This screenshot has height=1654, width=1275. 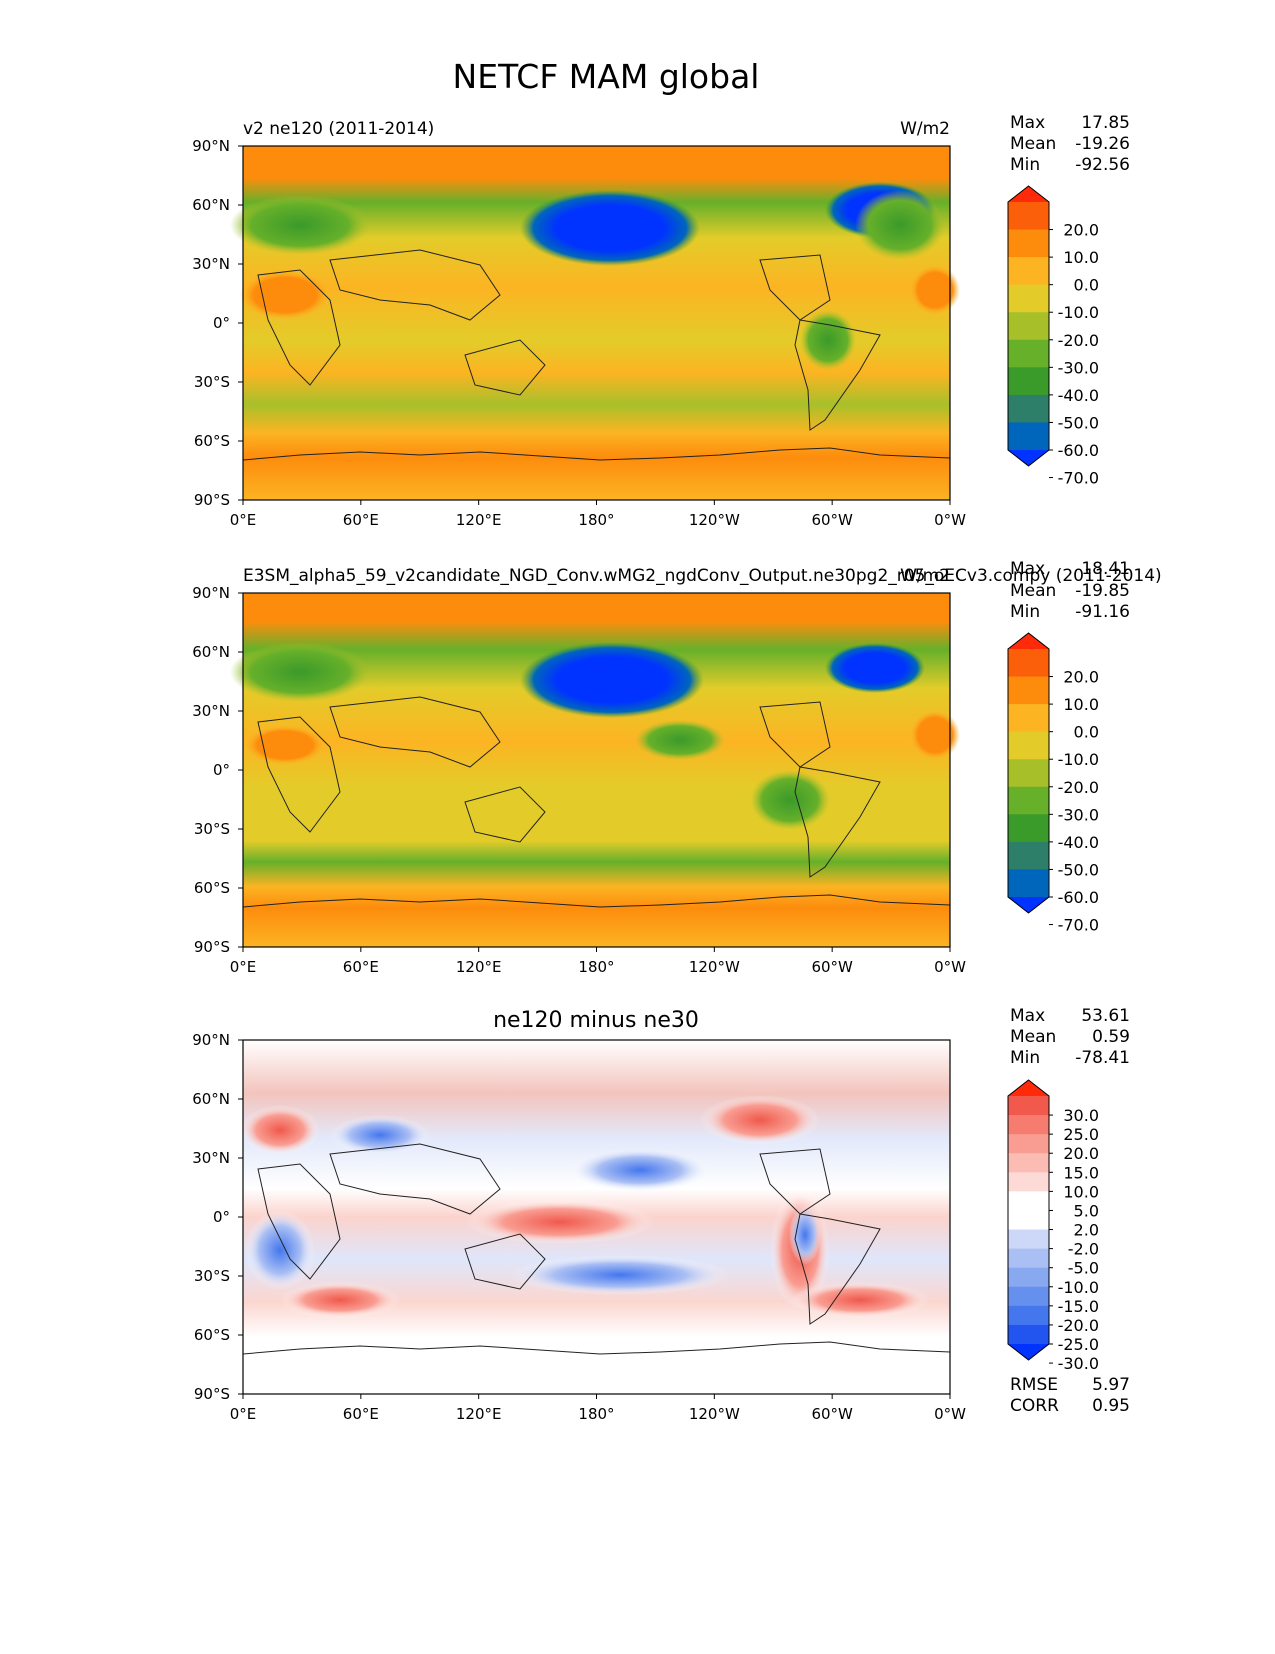 I want to click on colorbar-tick-label: -50.0, so click(x=1078, y=869).